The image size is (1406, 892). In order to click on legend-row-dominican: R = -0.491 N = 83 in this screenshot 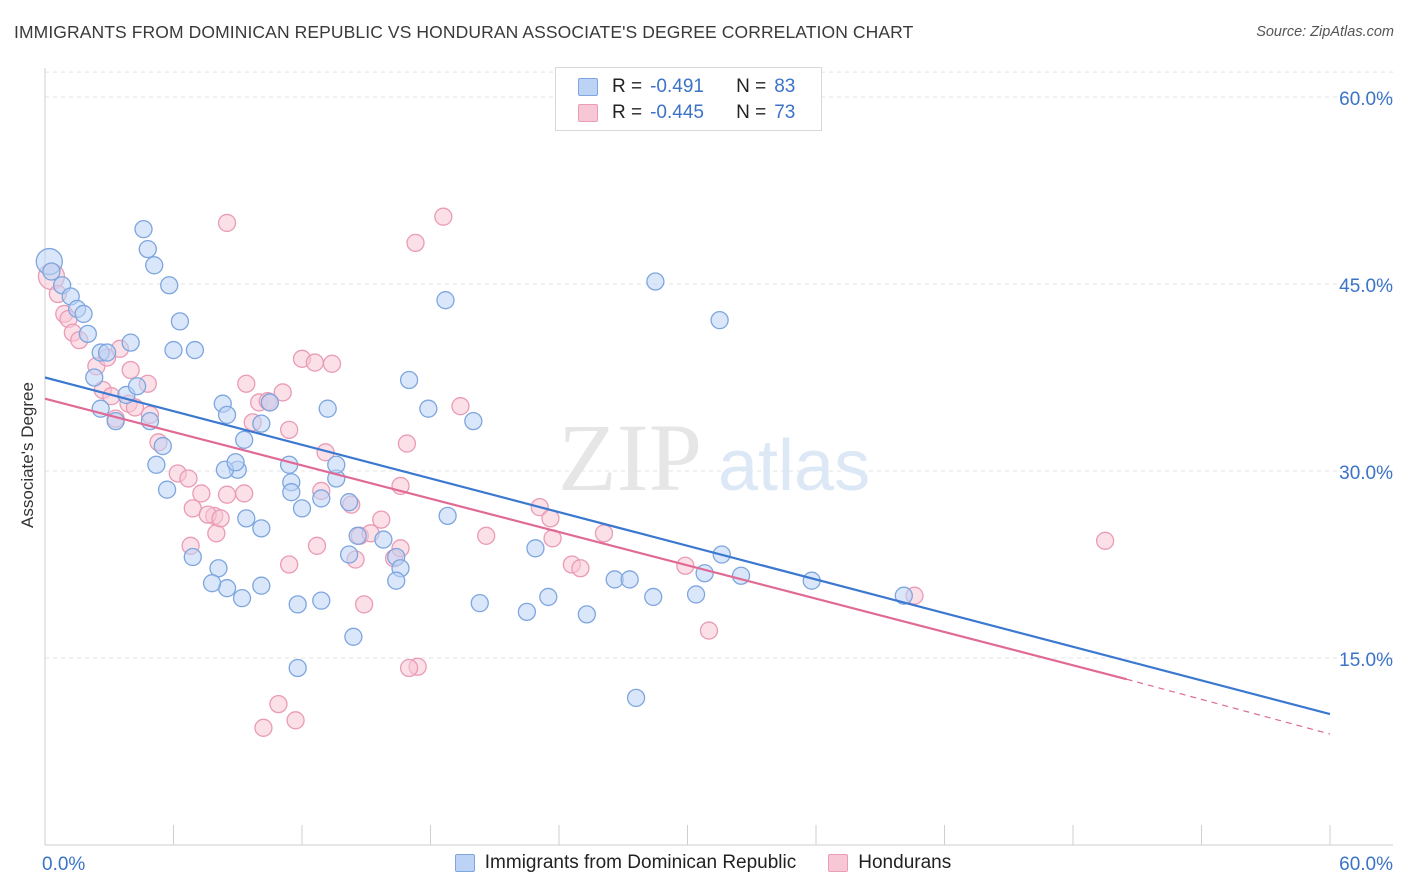, I will do `click(686, 87)`.